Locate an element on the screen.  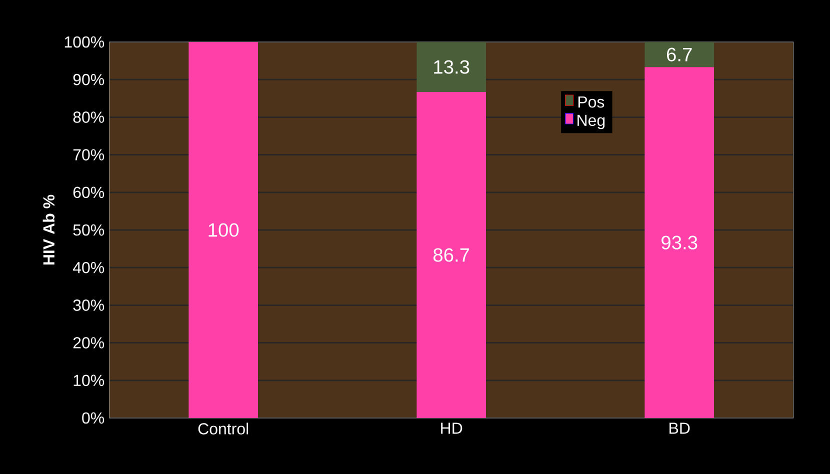
y-tick-label: 70% is located at coordinates (88, 154).